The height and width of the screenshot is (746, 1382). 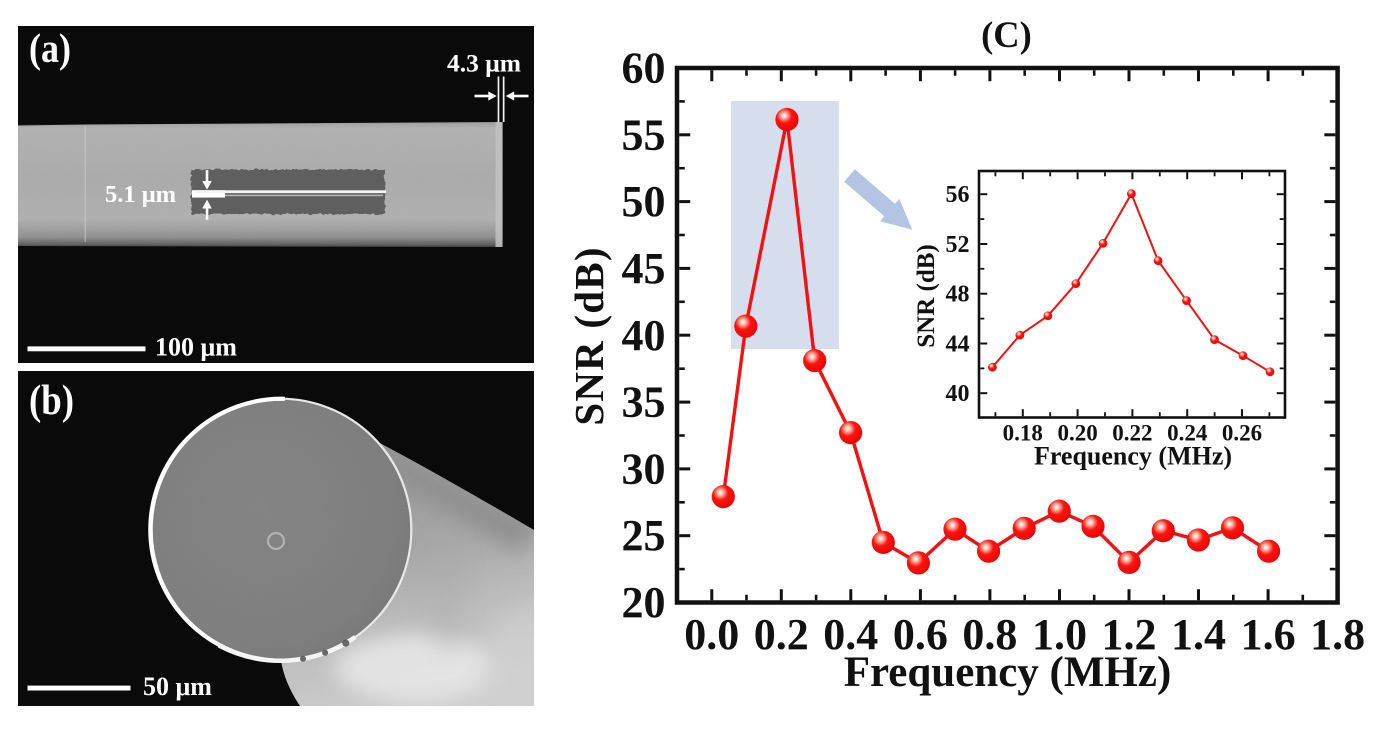 What do you see at coordinates (711, 634) in the screenshot?
I see `svg-text: 0.0` at bounding box center [711, 634].